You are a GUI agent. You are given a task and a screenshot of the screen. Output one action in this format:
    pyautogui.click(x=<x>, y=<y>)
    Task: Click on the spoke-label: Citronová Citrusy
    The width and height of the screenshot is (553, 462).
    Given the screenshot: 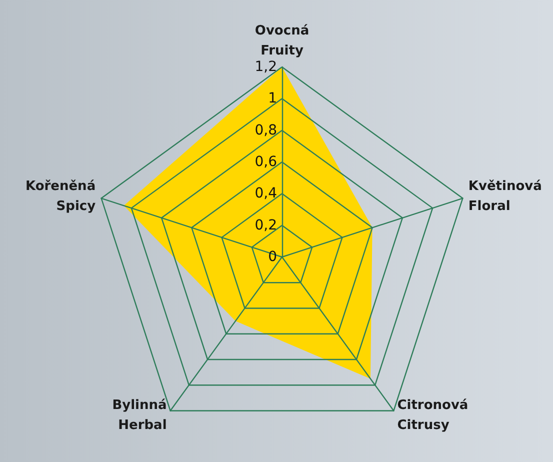 What is the action you would take?
    pyautogui.click(x=432, y=416)
    